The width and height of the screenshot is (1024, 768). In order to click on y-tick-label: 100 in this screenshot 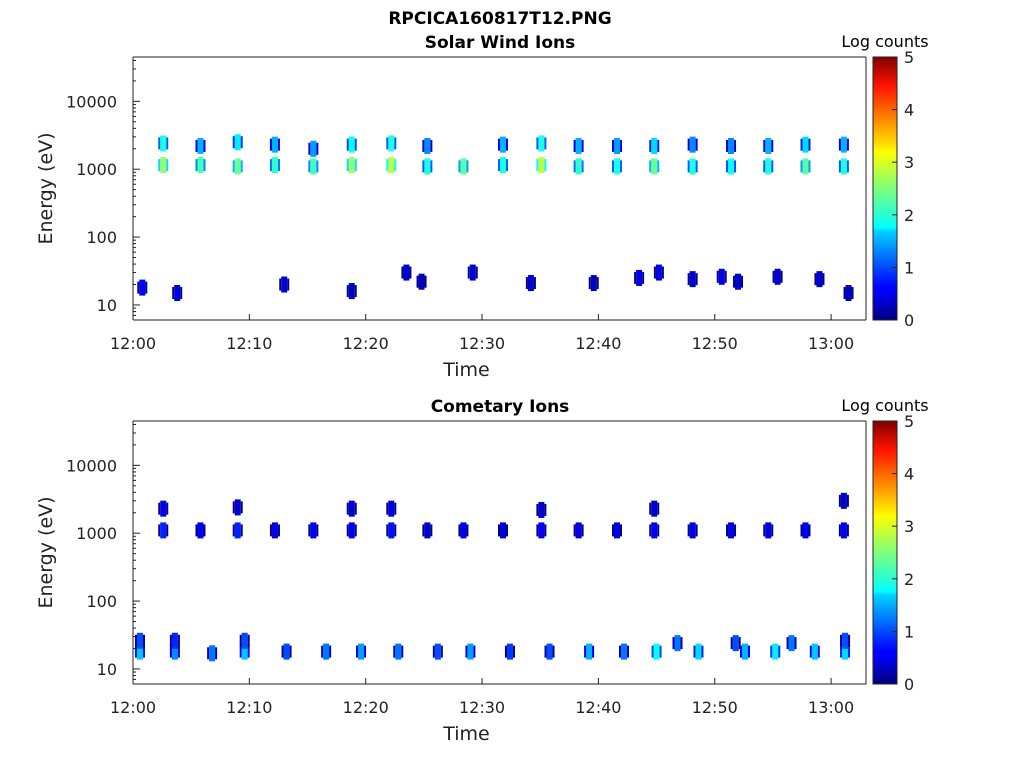, I will do `click(101, 601)`.